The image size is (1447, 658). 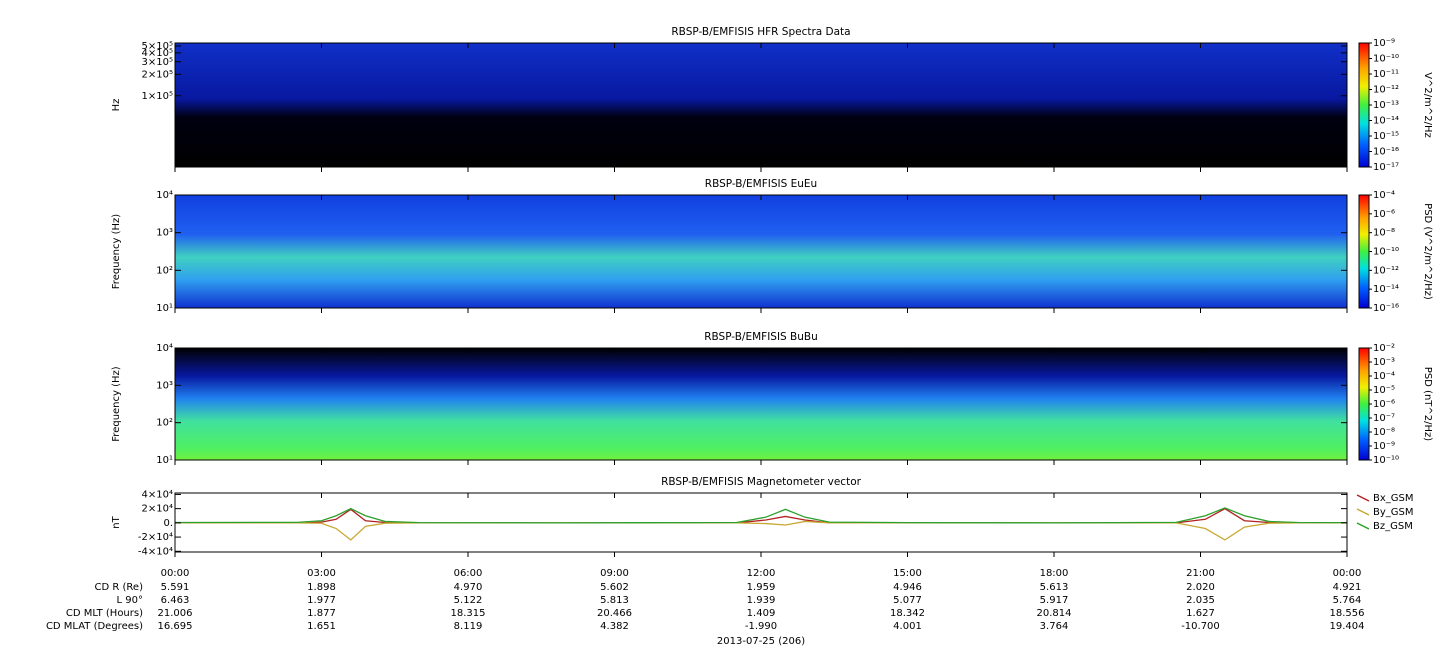 I want to click on colorbar-label: PSD (V^2/m^2/Hz), so click(x=1427, y=251).